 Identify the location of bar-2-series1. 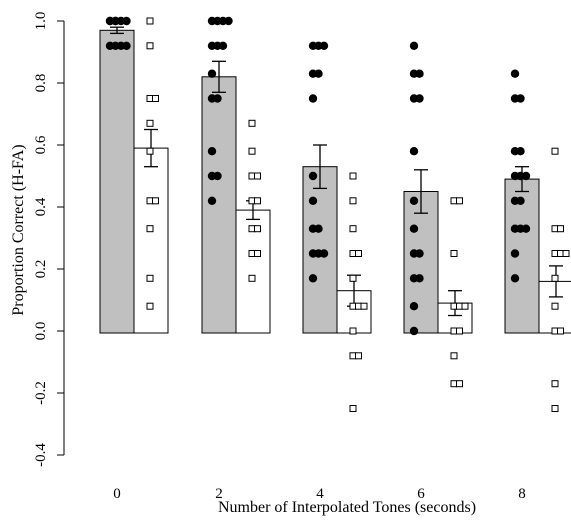
(219, 205).